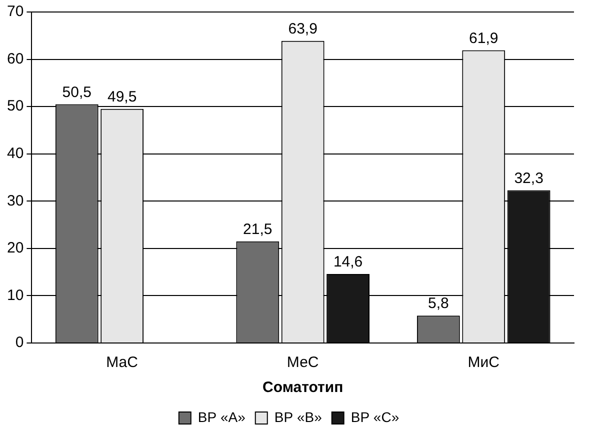 The height and width of the screenshot is (435, 594). I want to click on data-label: 49,5, so click(122, 97).